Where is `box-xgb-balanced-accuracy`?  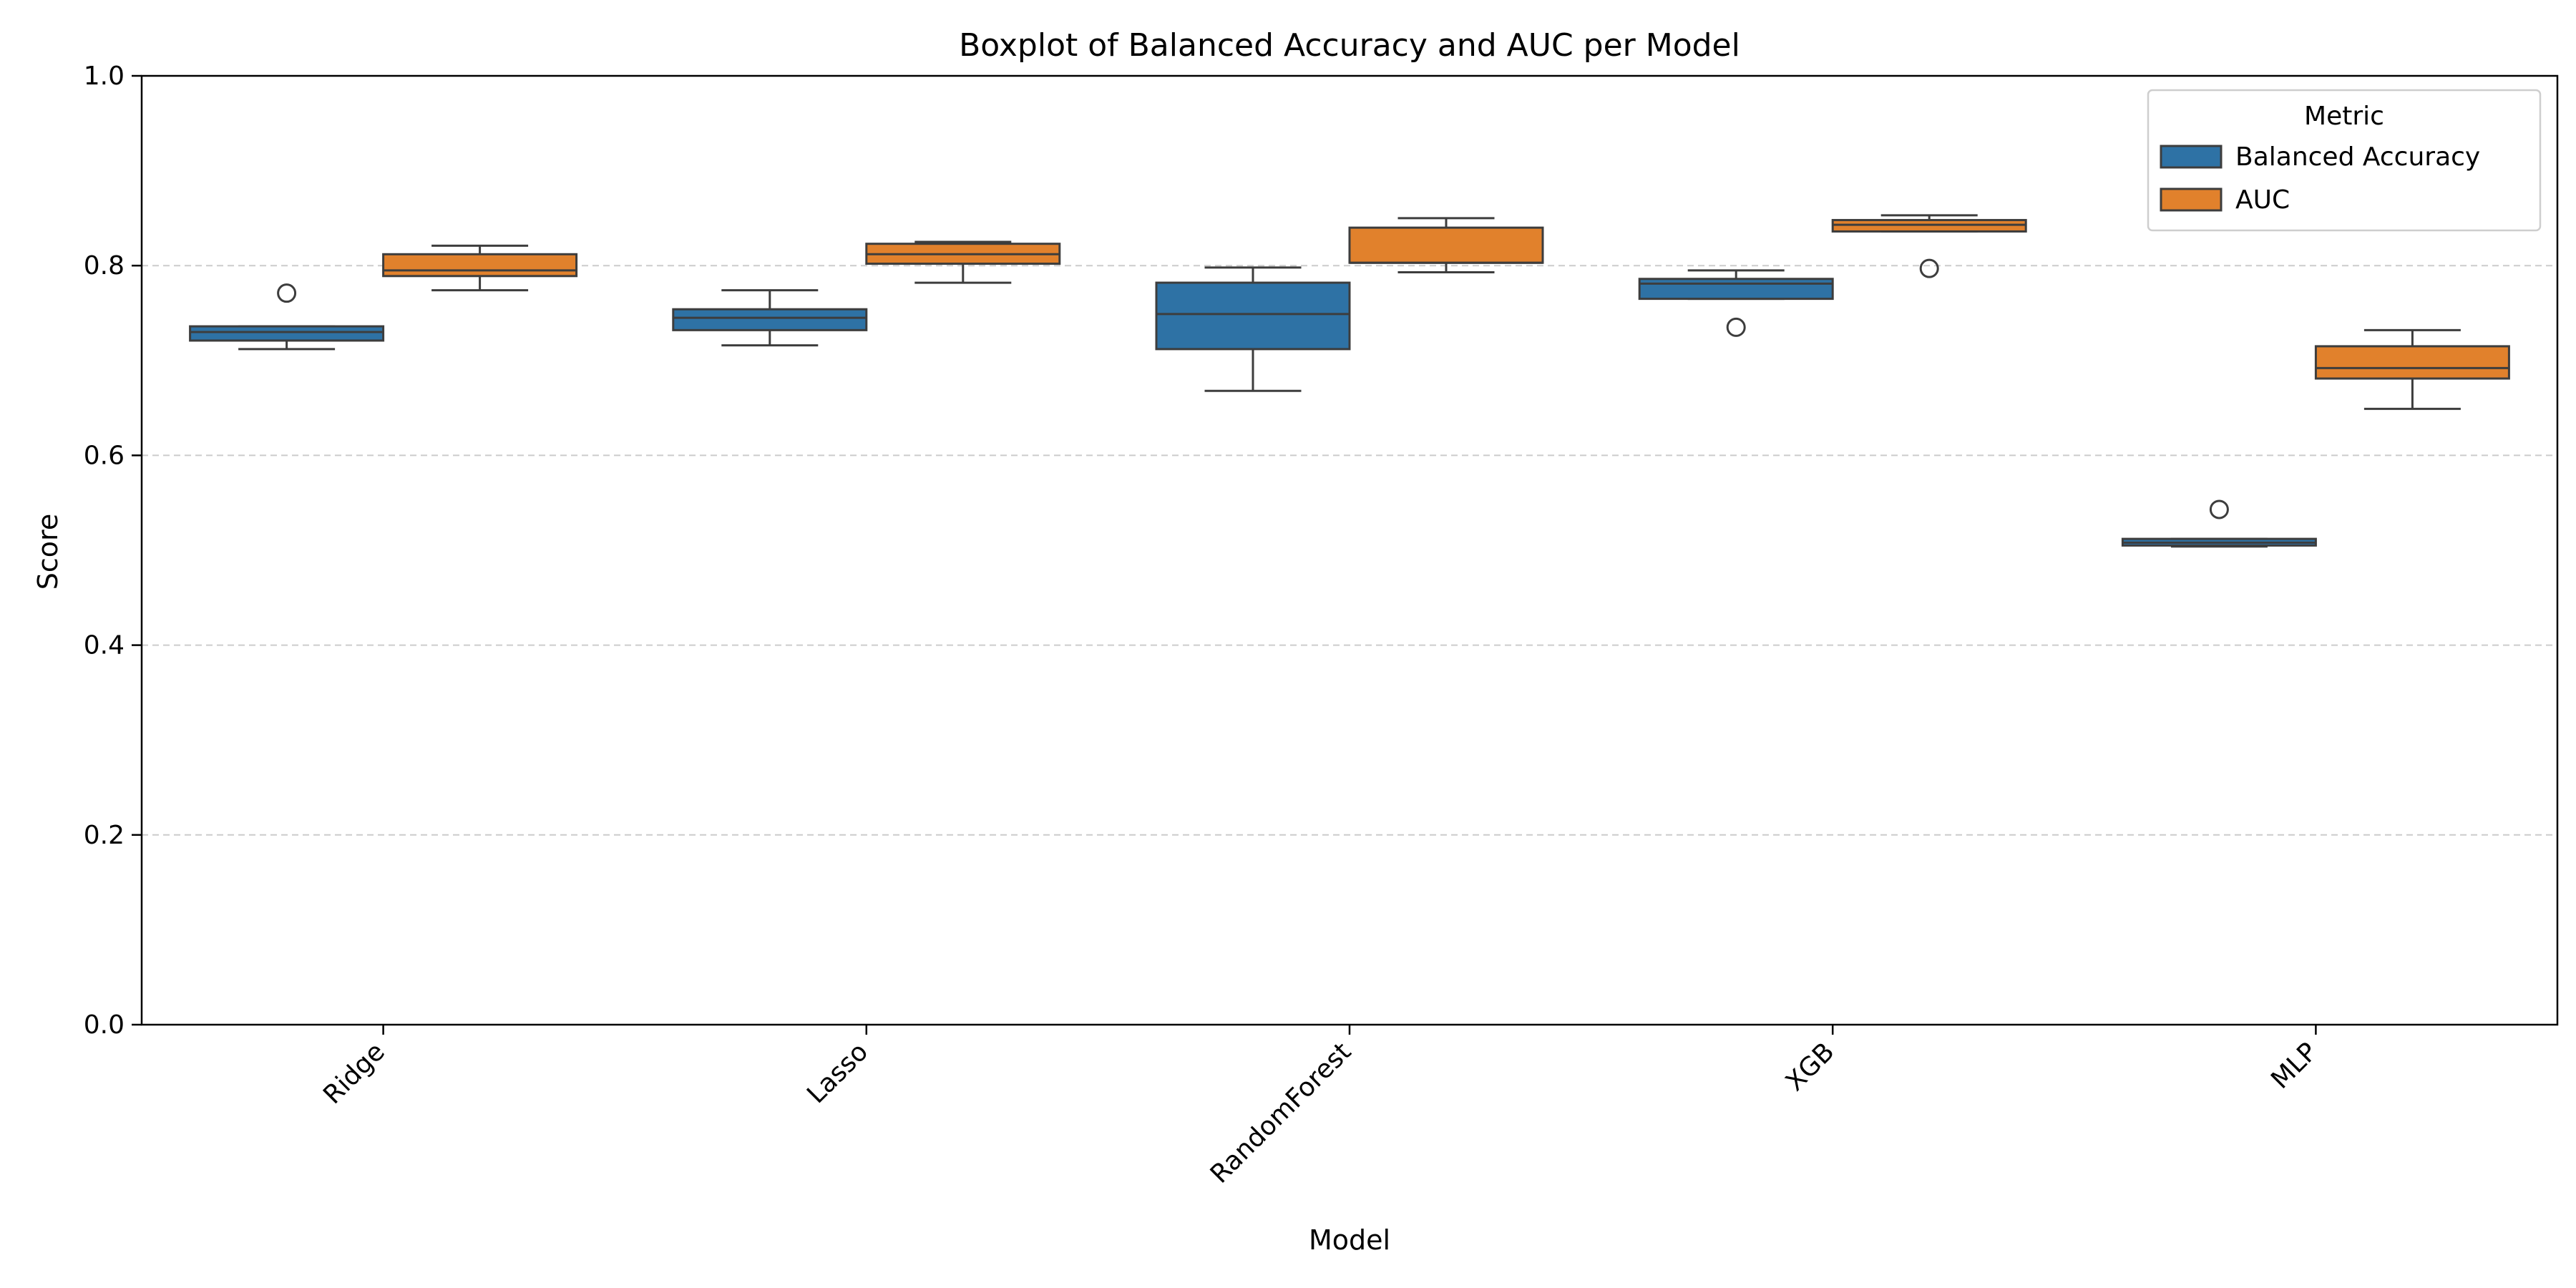
box-xgb-balanced-accuracy is located at coordinates (1736, 303).